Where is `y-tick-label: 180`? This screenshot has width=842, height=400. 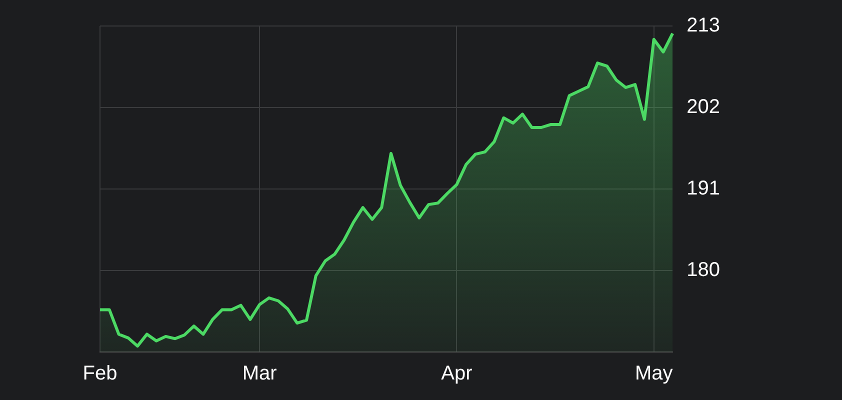 y-tick-label: 180 is located at coordinates (703, 270).